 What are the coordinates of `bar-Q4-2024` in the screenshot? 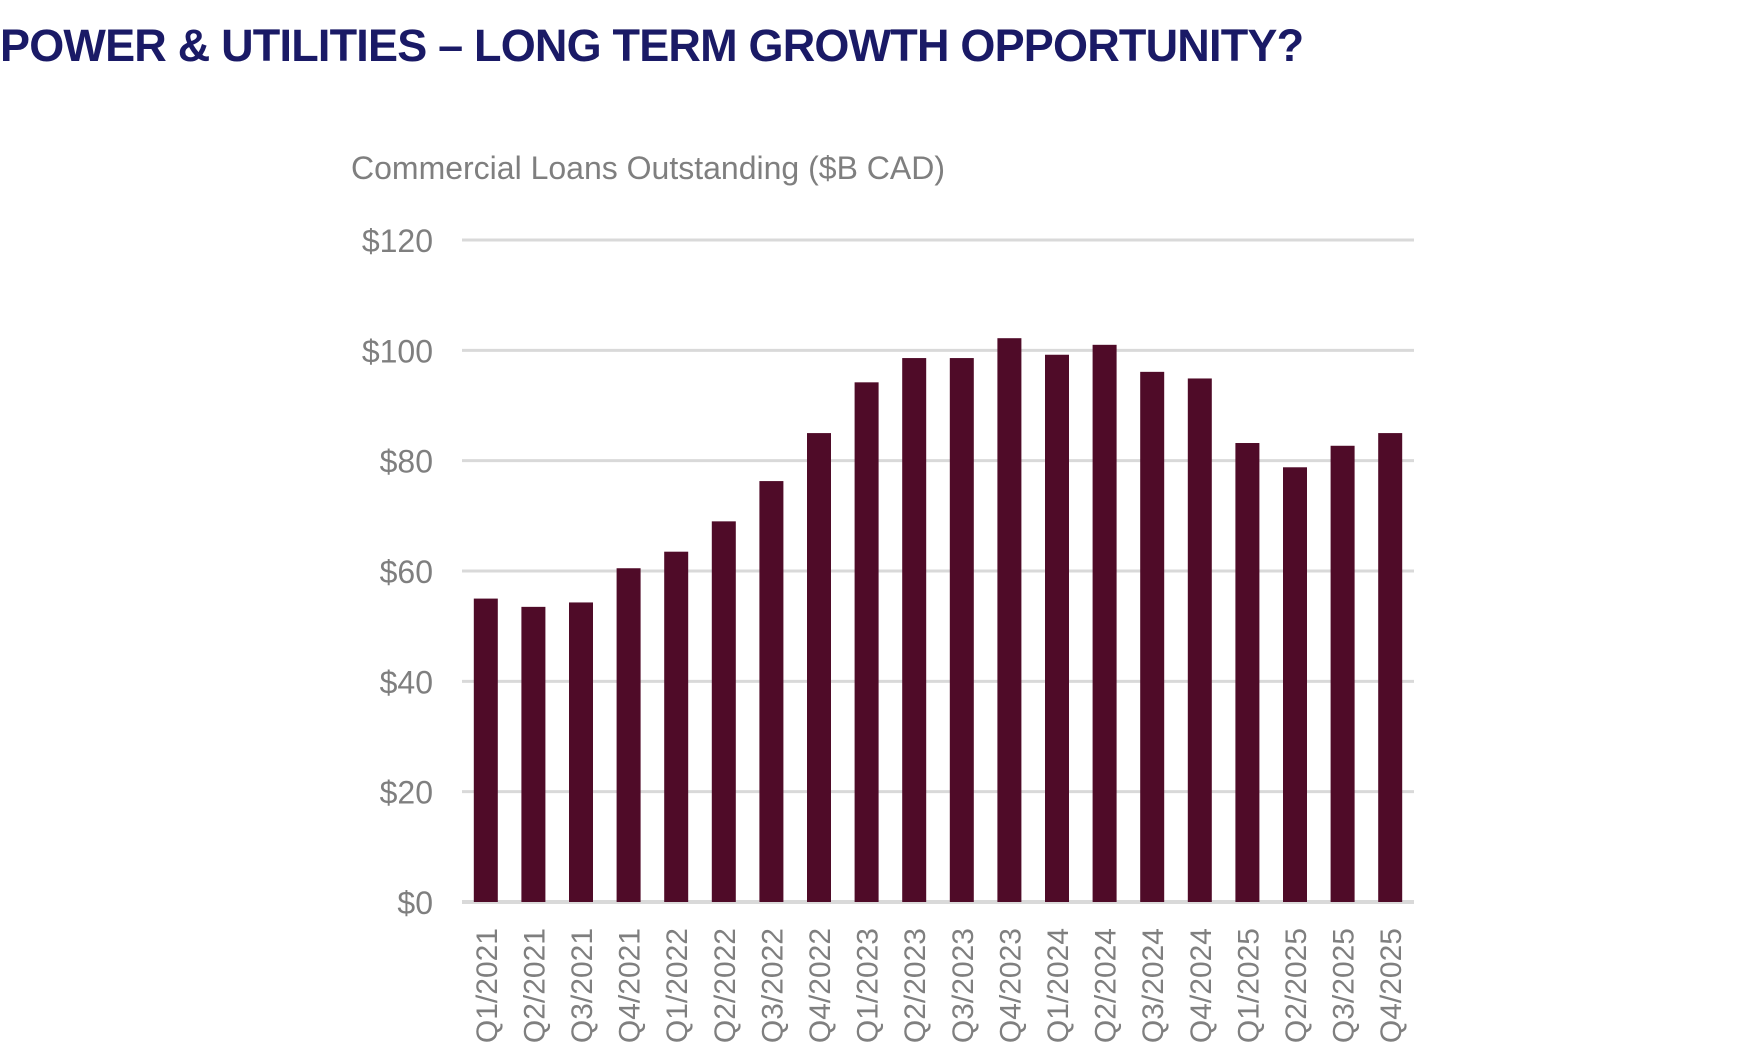 It's located at (1199, 640).